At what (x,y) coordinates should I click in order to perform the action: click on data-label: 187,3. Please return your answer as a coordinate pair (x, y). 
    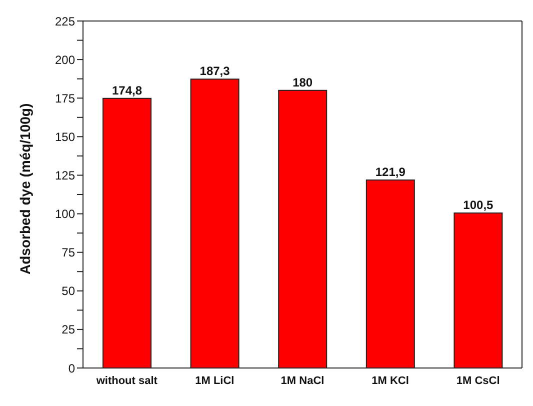
    Looking at the image, I should click on (215, 71).